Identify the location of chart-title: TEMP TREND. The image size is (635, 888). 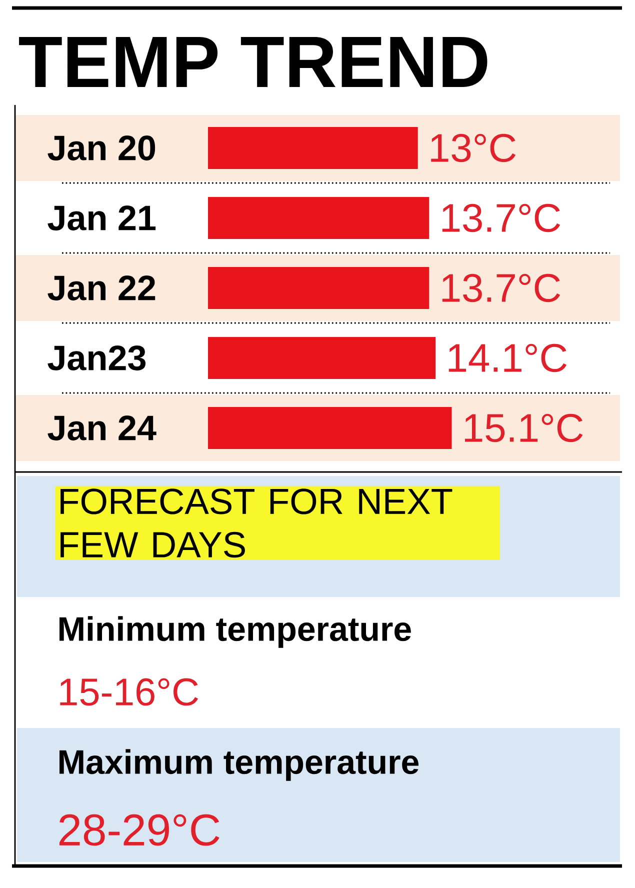
(253, 62).